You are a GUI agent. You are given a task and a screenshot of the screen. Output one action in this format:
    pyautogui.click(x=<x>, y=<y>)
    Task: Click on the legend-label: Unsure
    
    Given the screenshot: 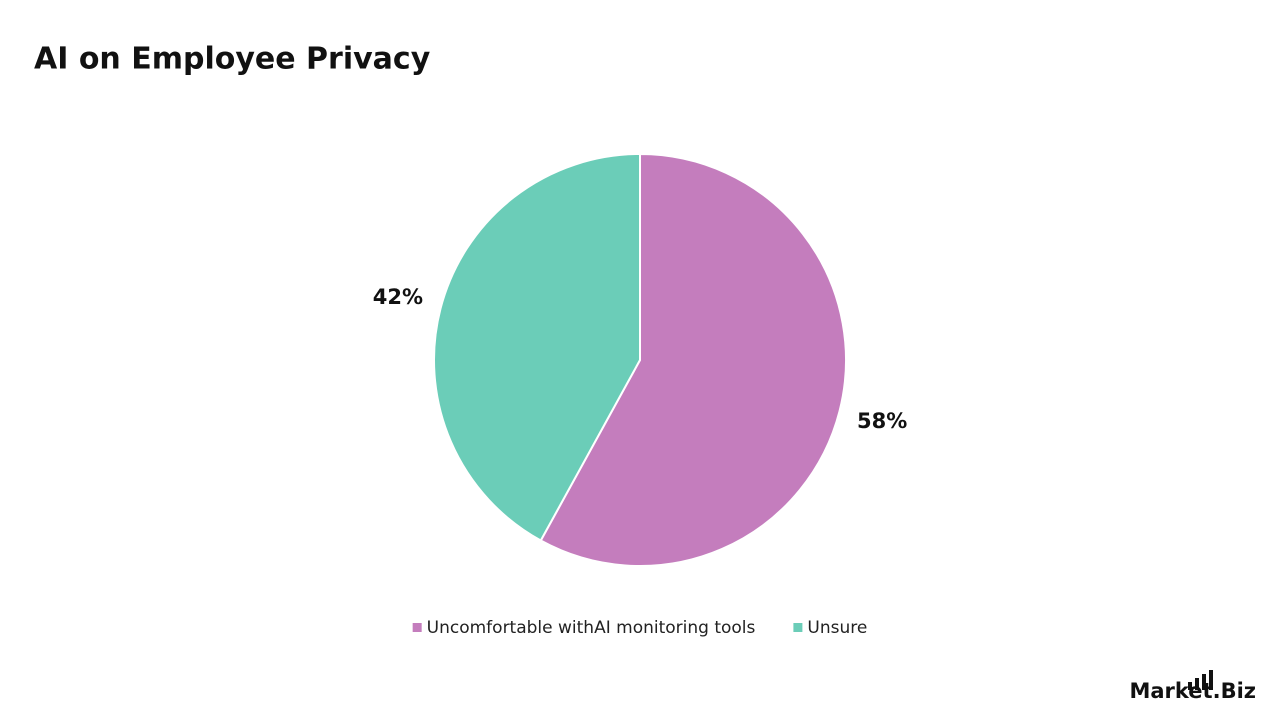 What is the action you would take?
    pyautogui.click(x=837, y=628)
    